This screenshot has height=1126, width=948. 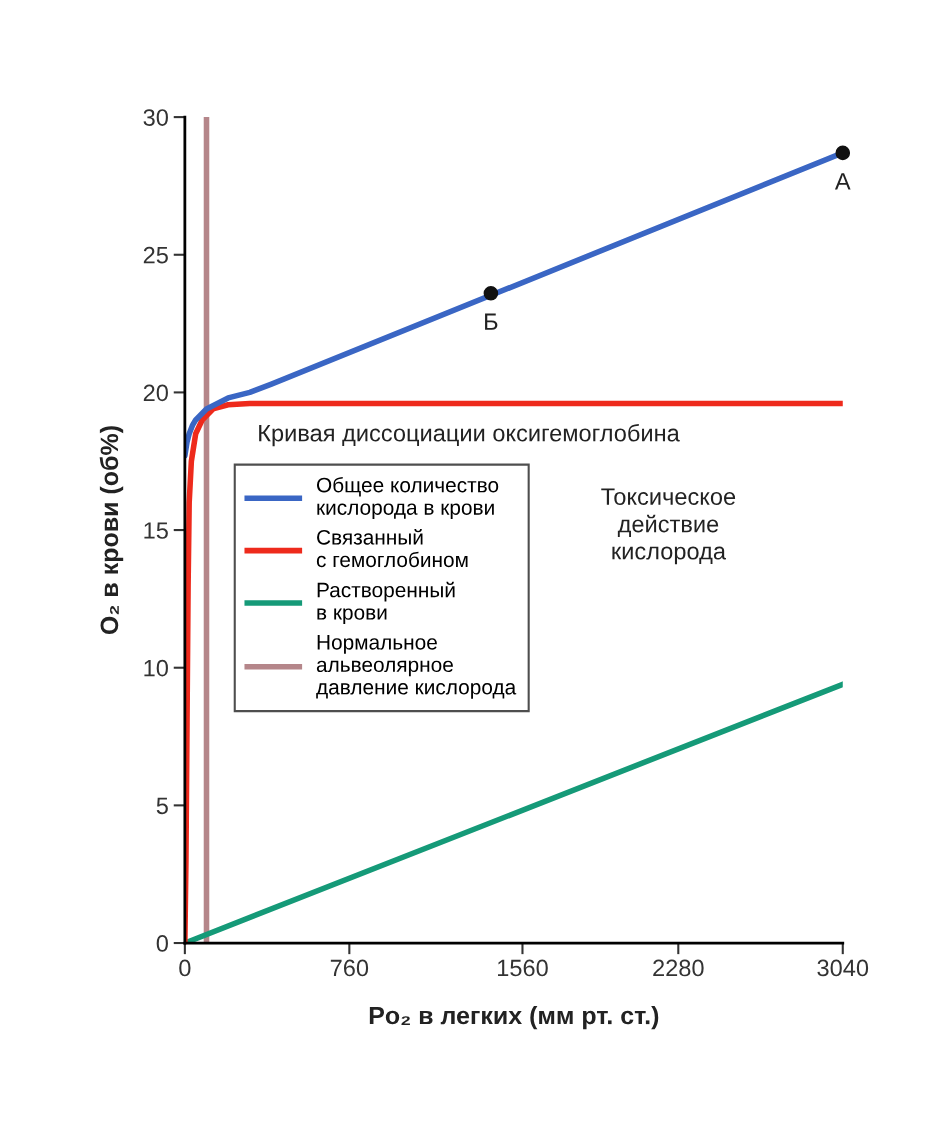 I want to click on y-tick-label: 25, so click(x=155, y=255).